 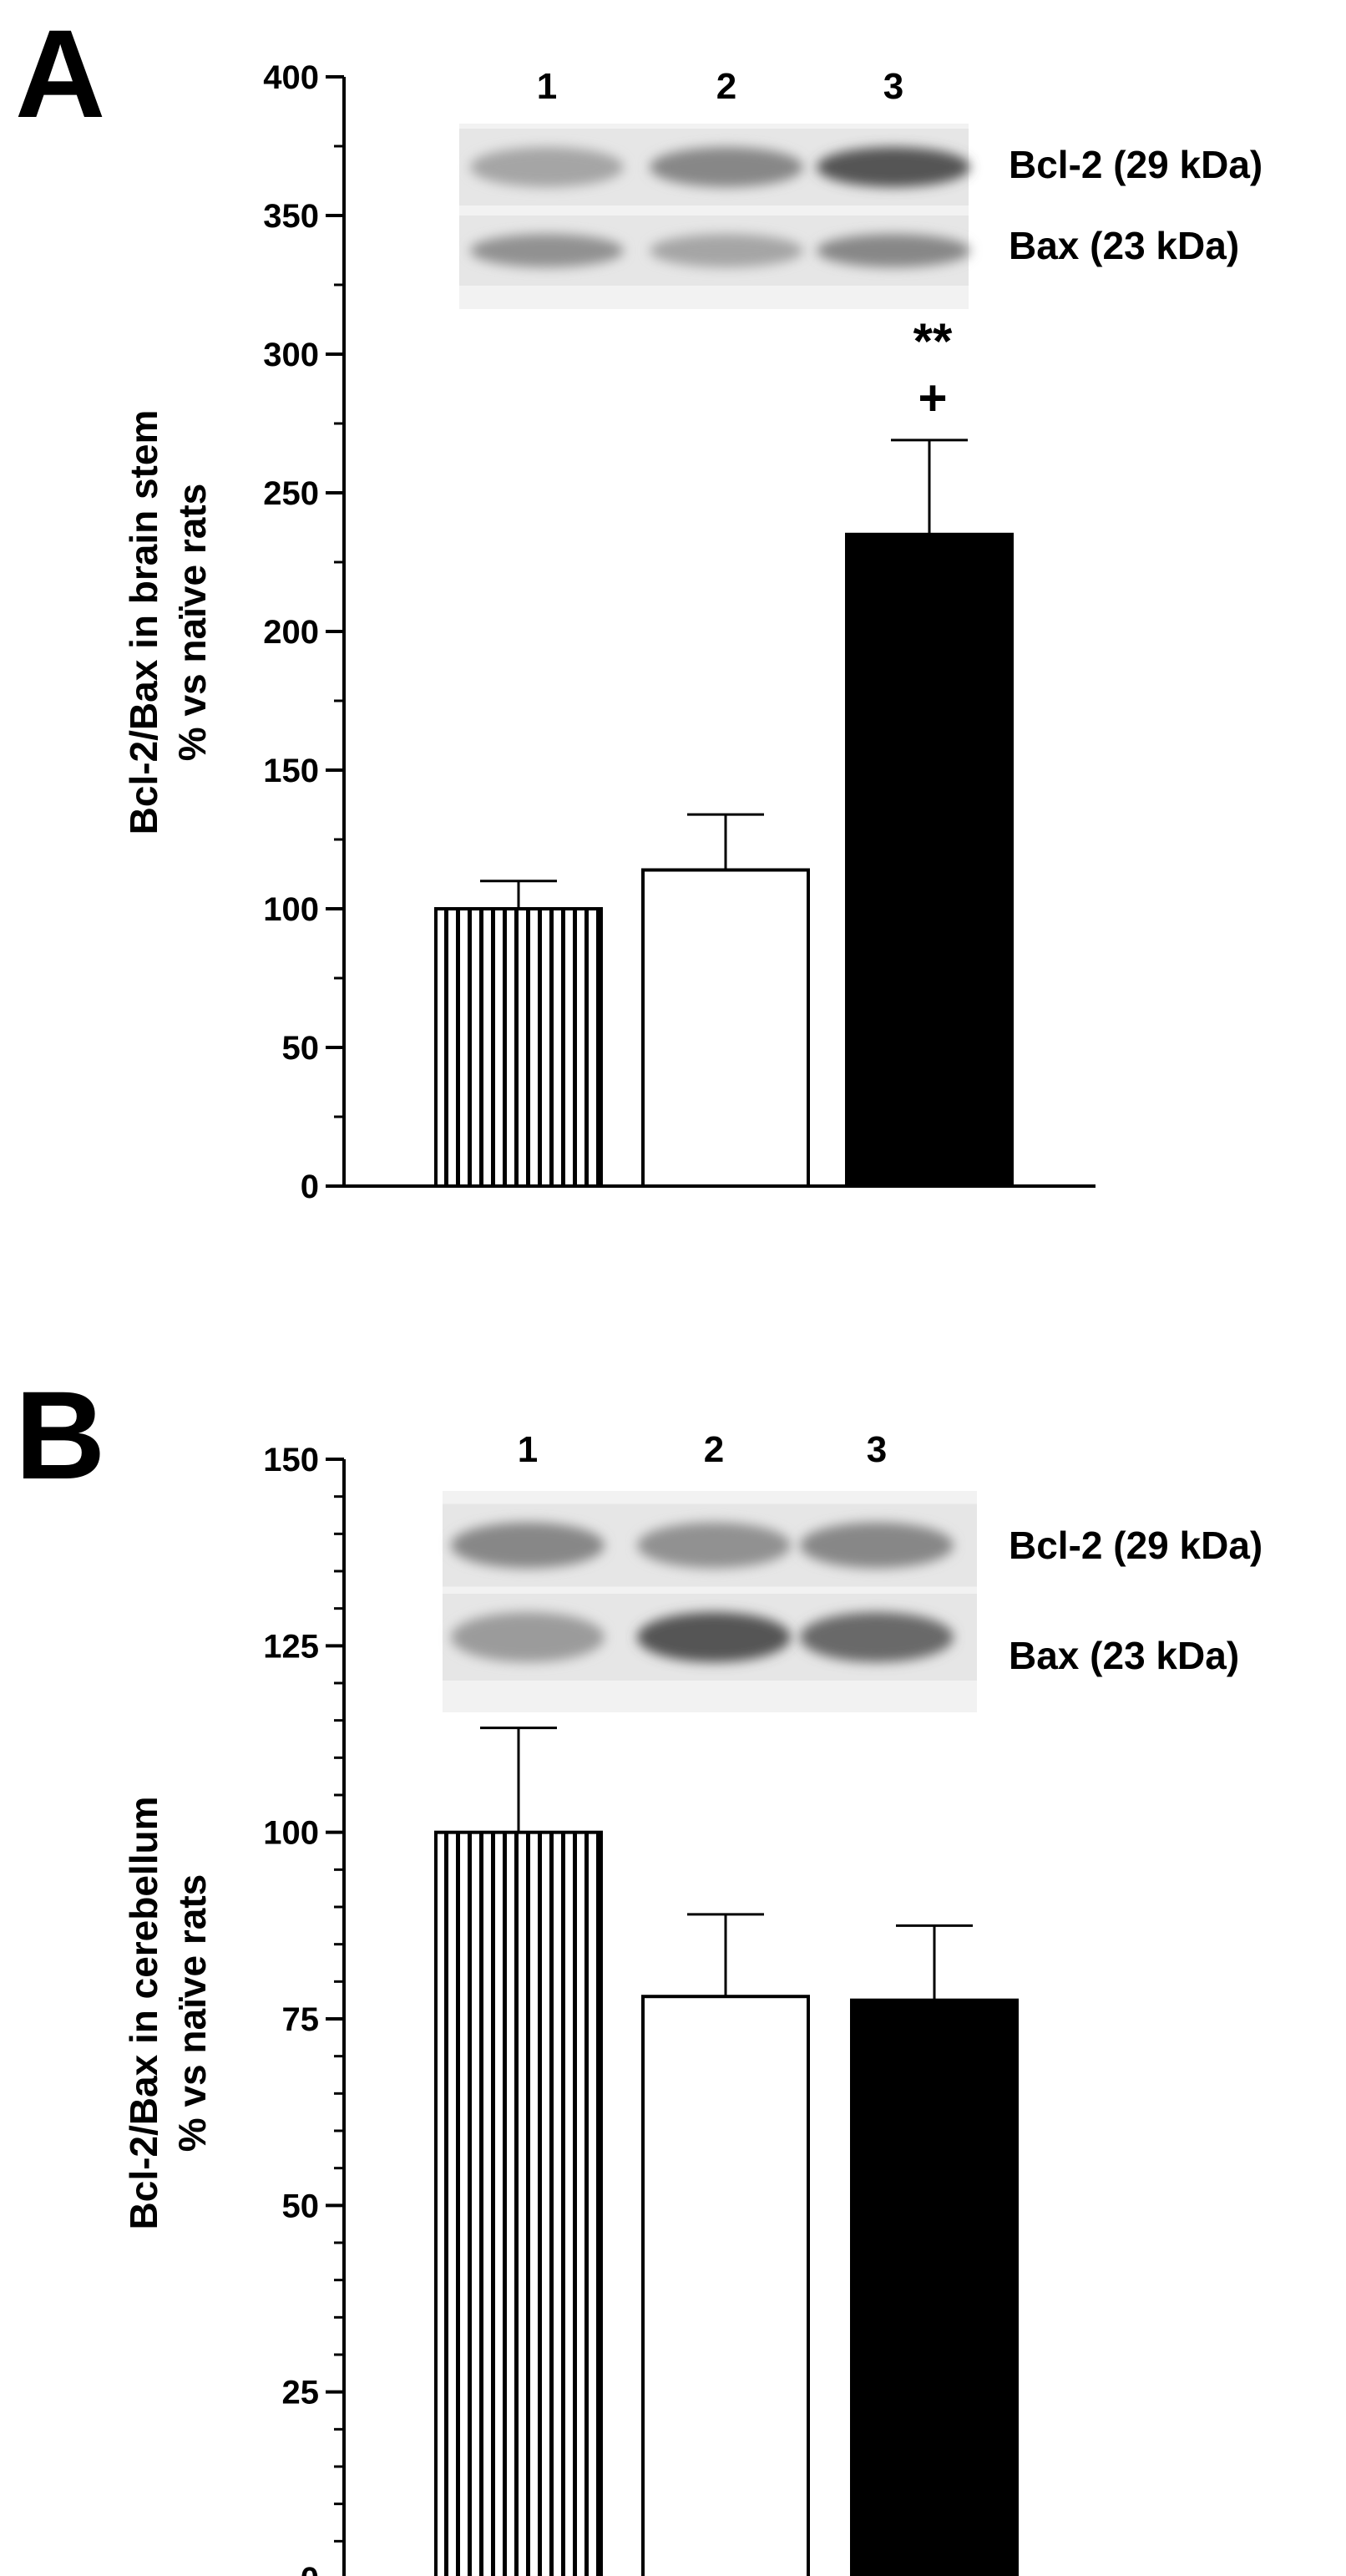 I want to click on y-tick-label: 25, so click(x=301, y=2393).